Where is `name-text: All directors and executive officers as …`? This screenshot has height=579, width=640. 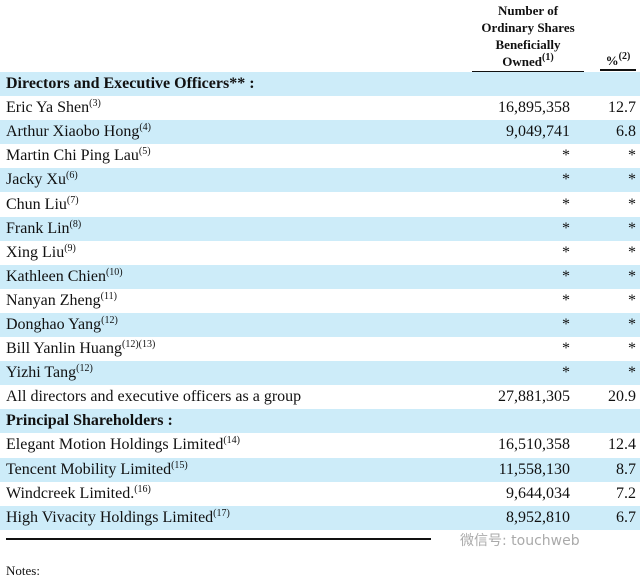 name-text: All directors and executive officers as … is located at coordinates (154, 397).